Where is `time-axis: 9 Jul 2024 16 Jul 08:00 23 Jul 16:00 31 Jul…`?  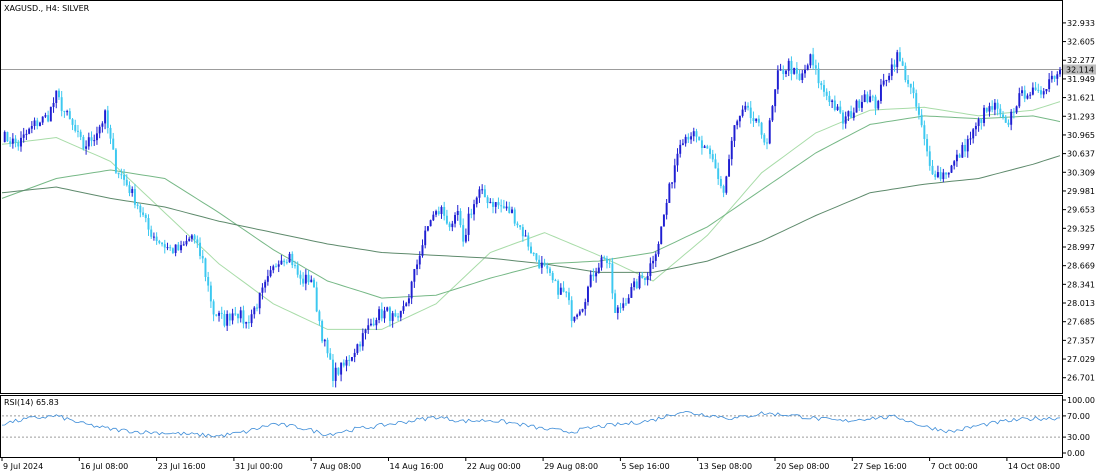 time-axis: 9 Jul 2024 16 Jul 08:00 23 Jul 16:00 31 Jul… is located at coordinates (530, 464).